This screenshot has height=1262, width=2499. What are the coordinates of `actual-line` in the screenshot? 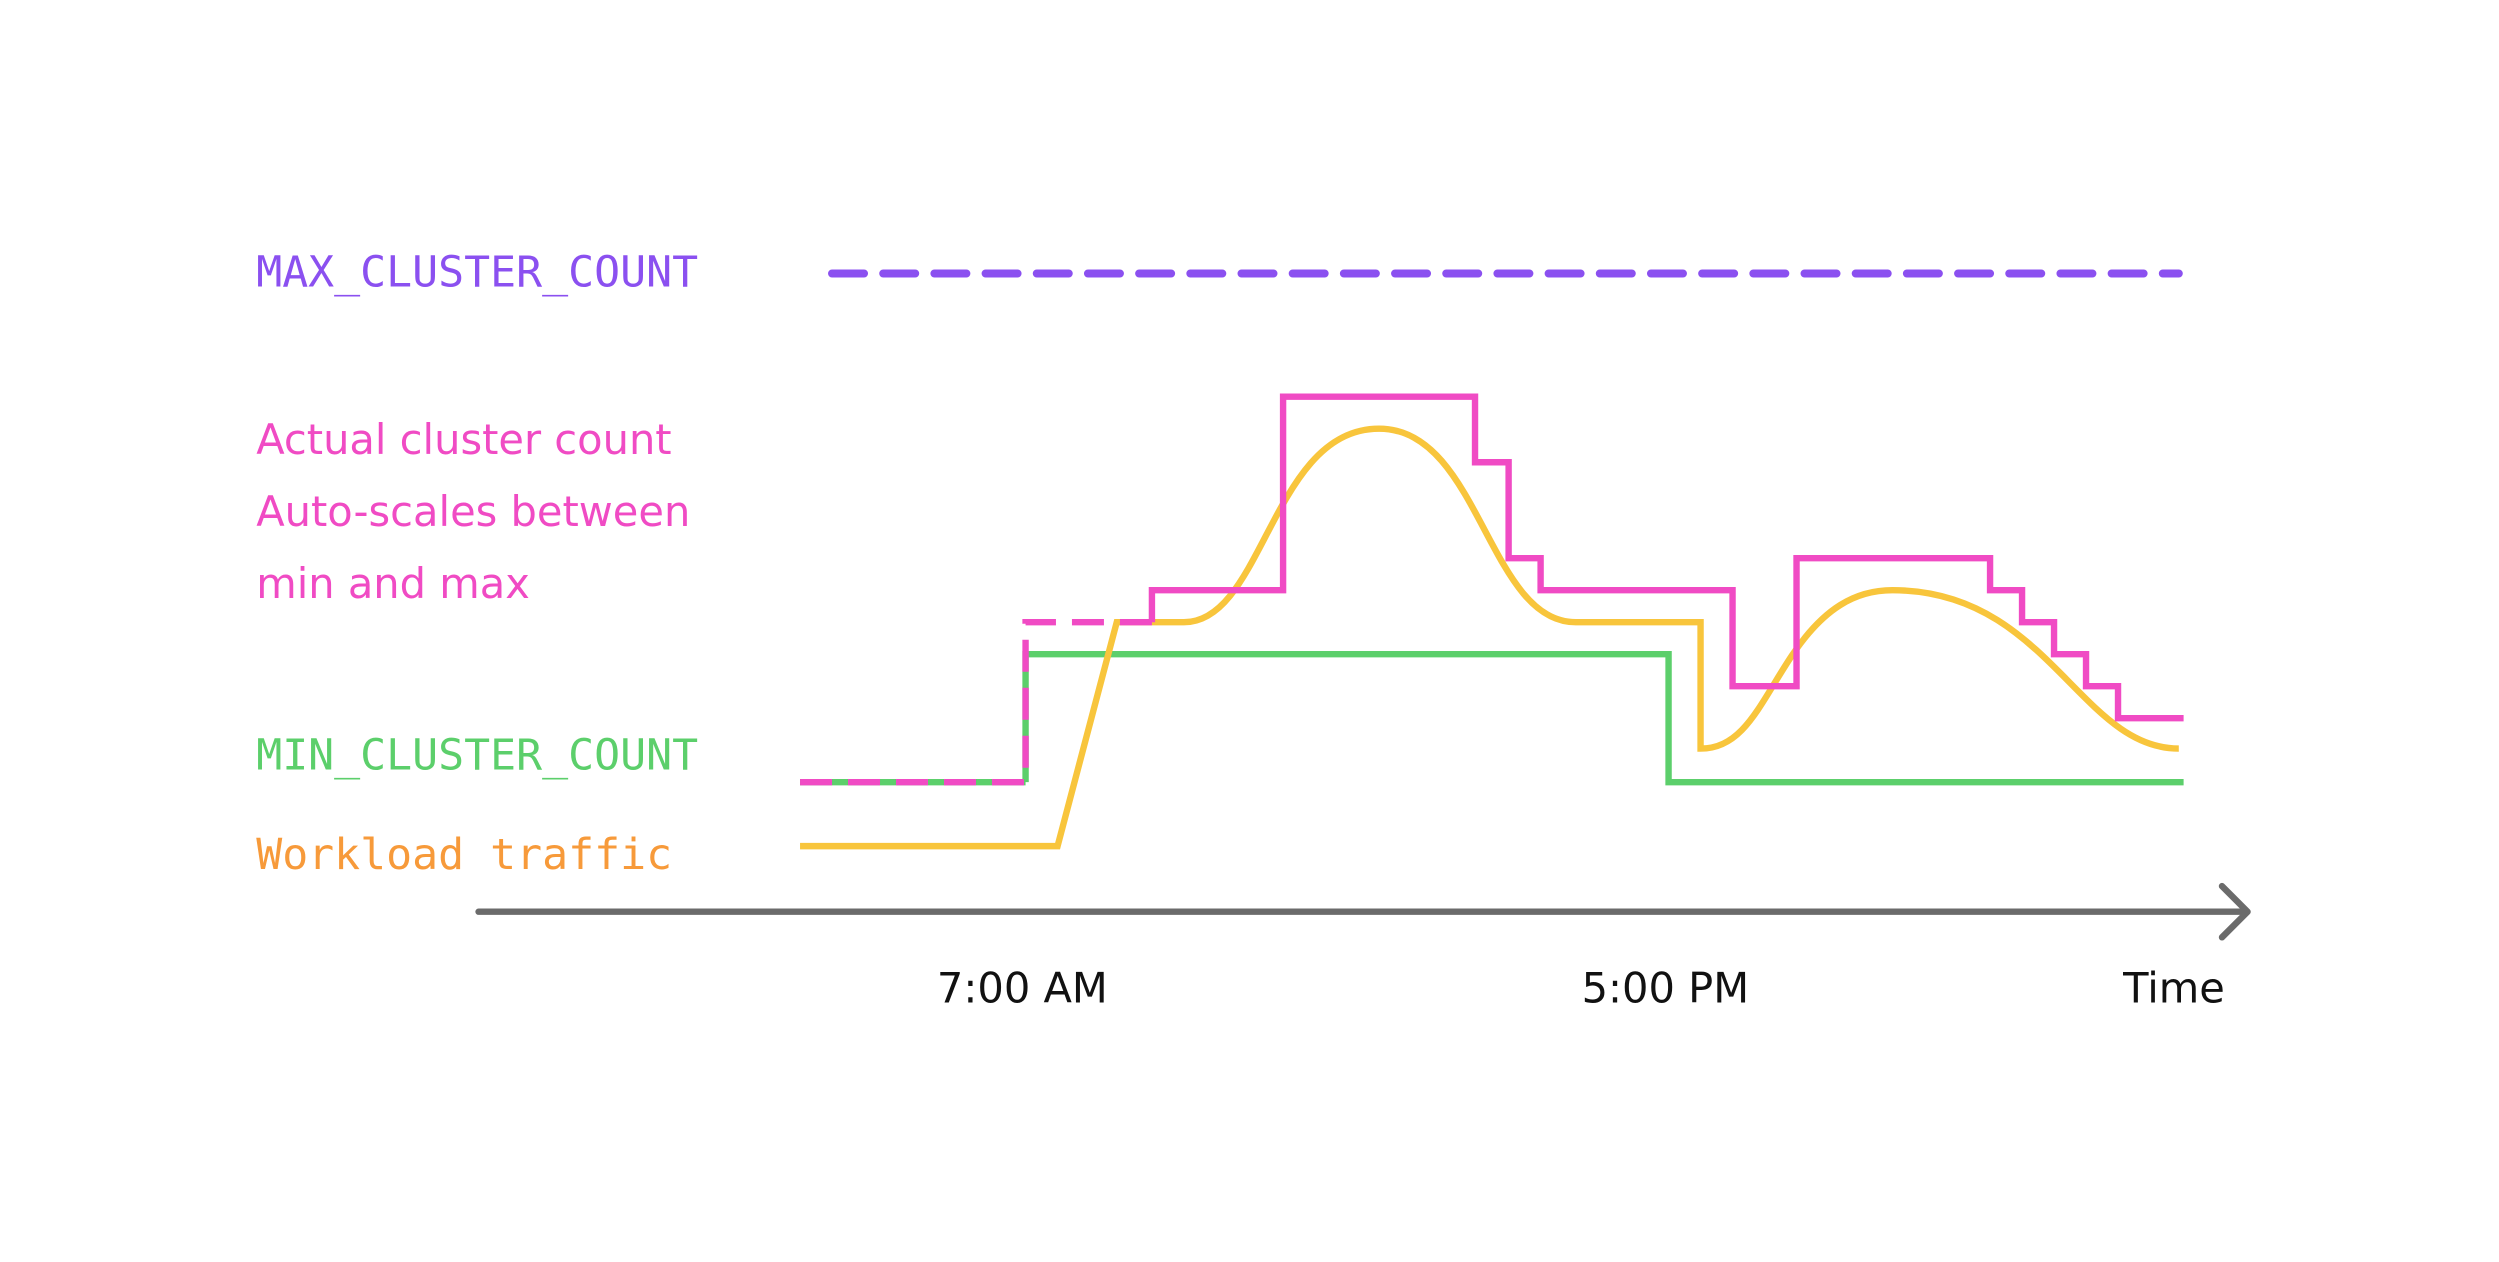 It's located at (1666, 557).